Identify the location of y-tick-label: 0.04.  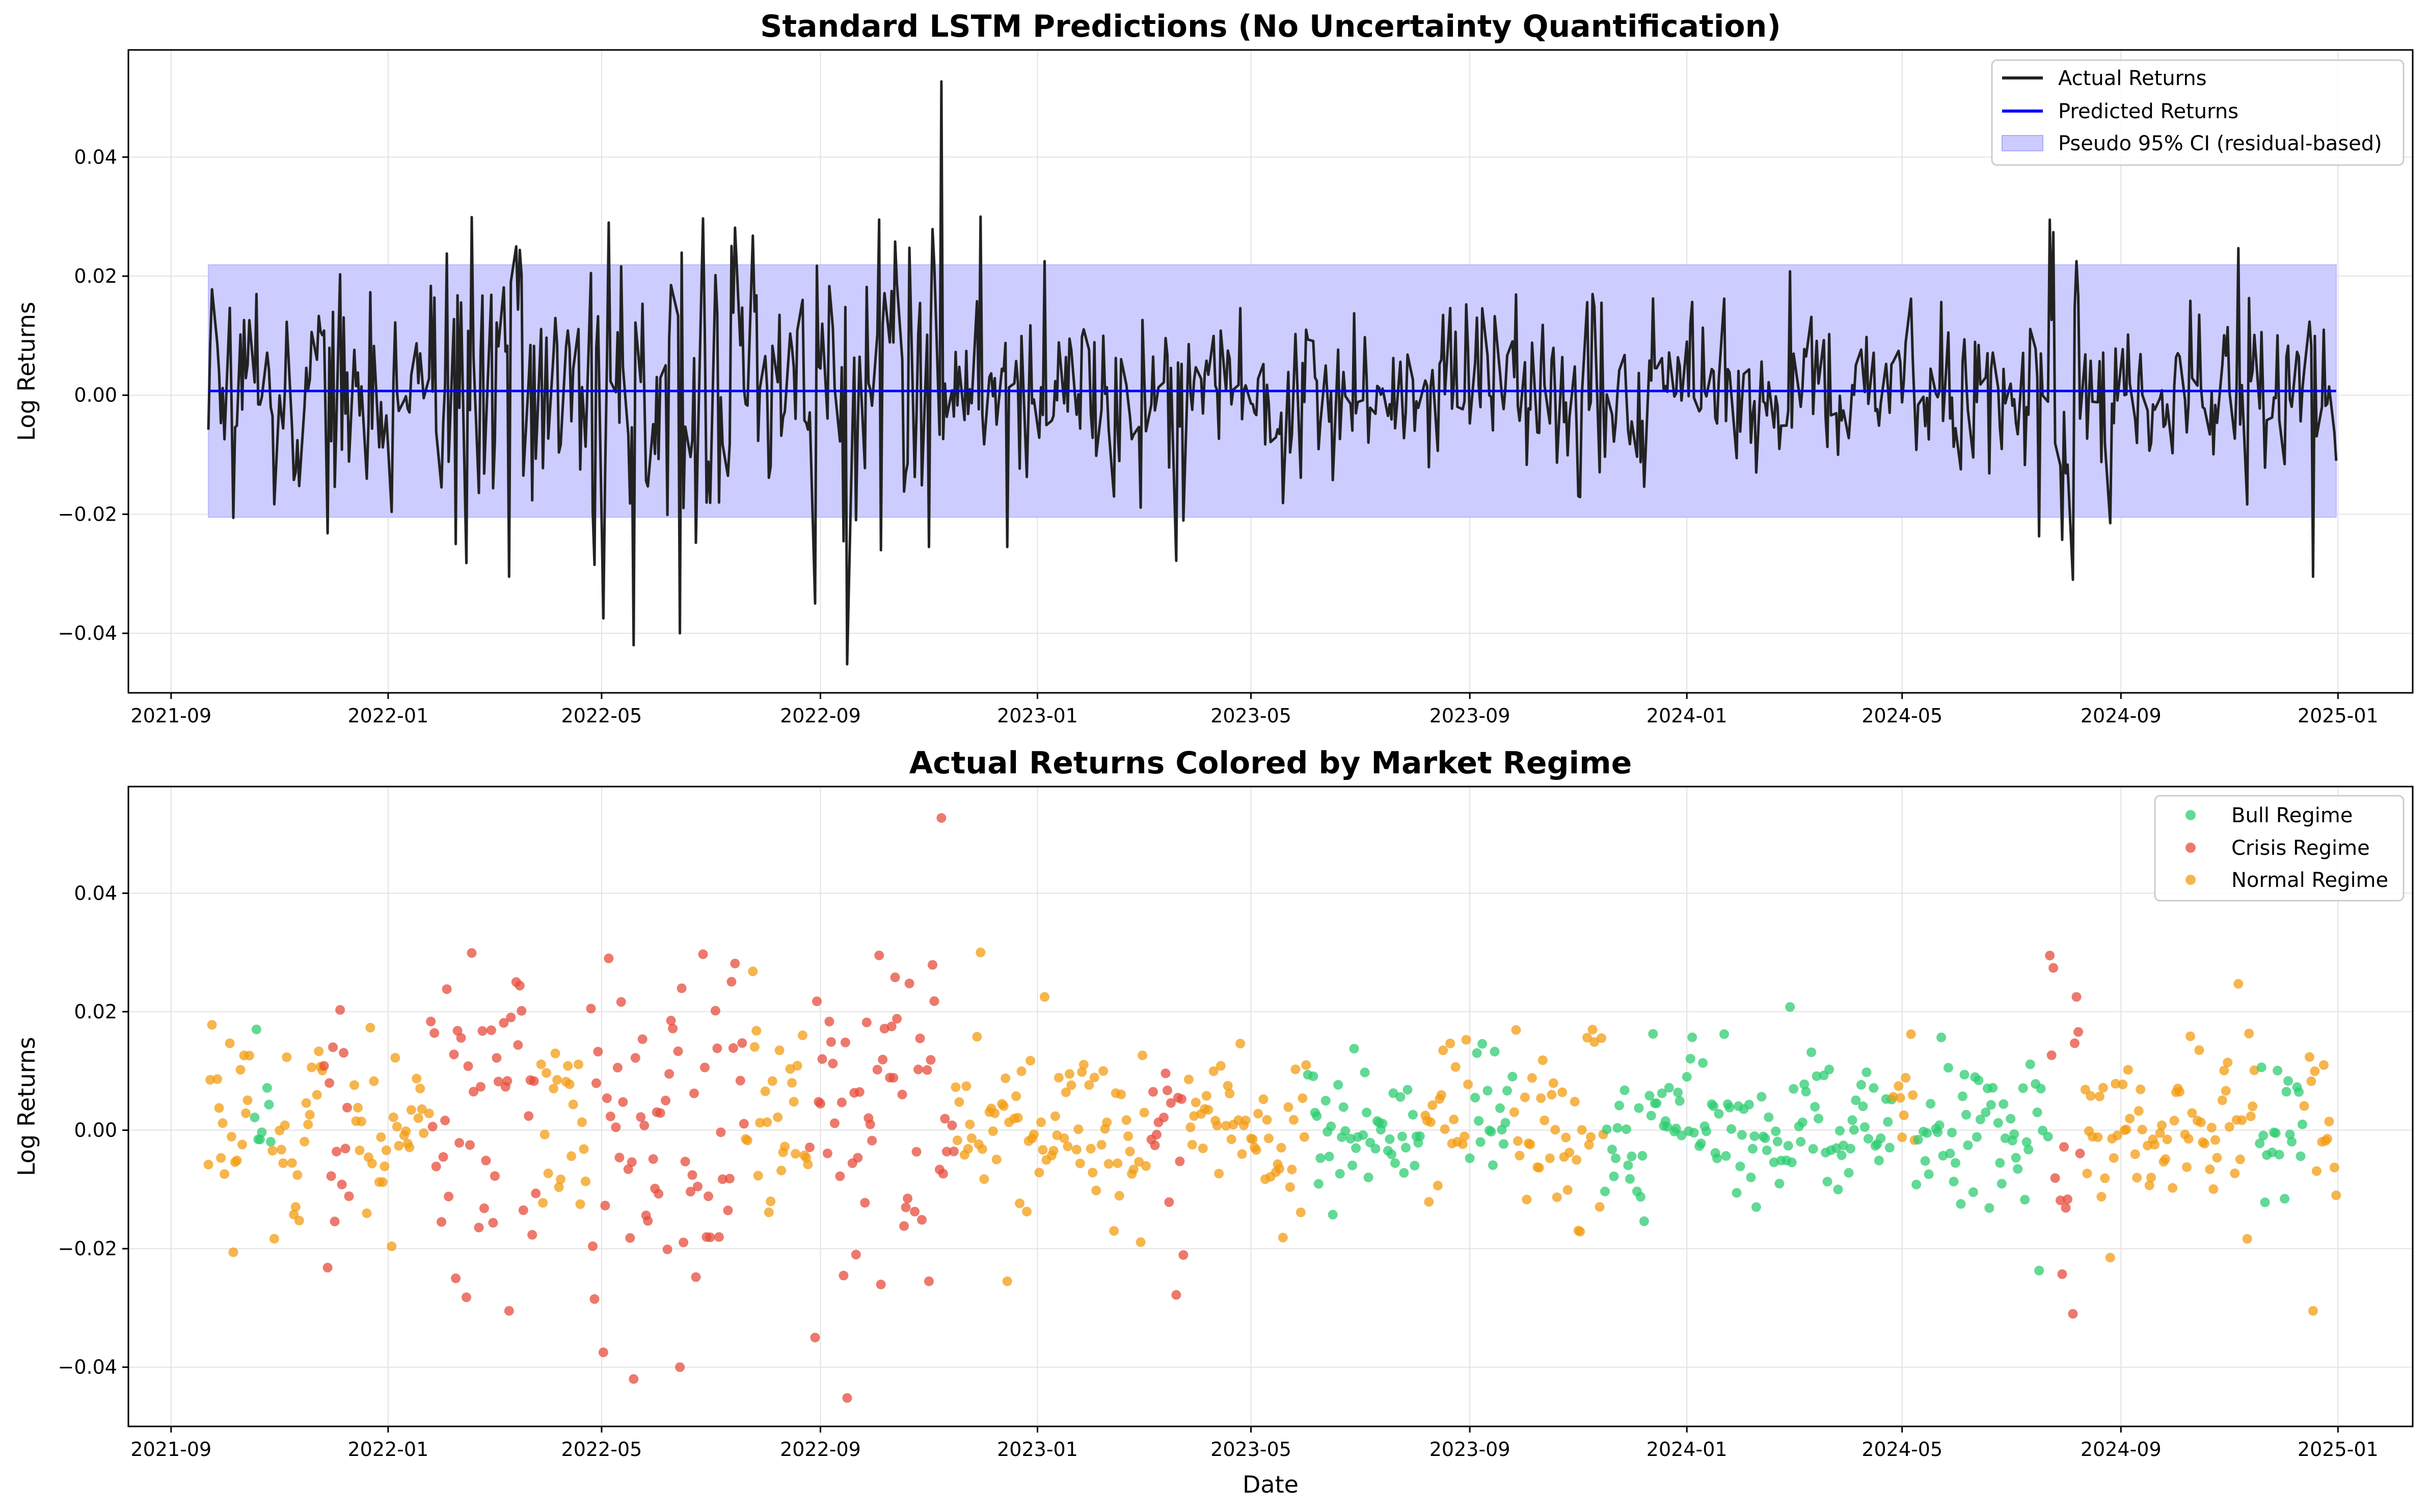
(95, 893).